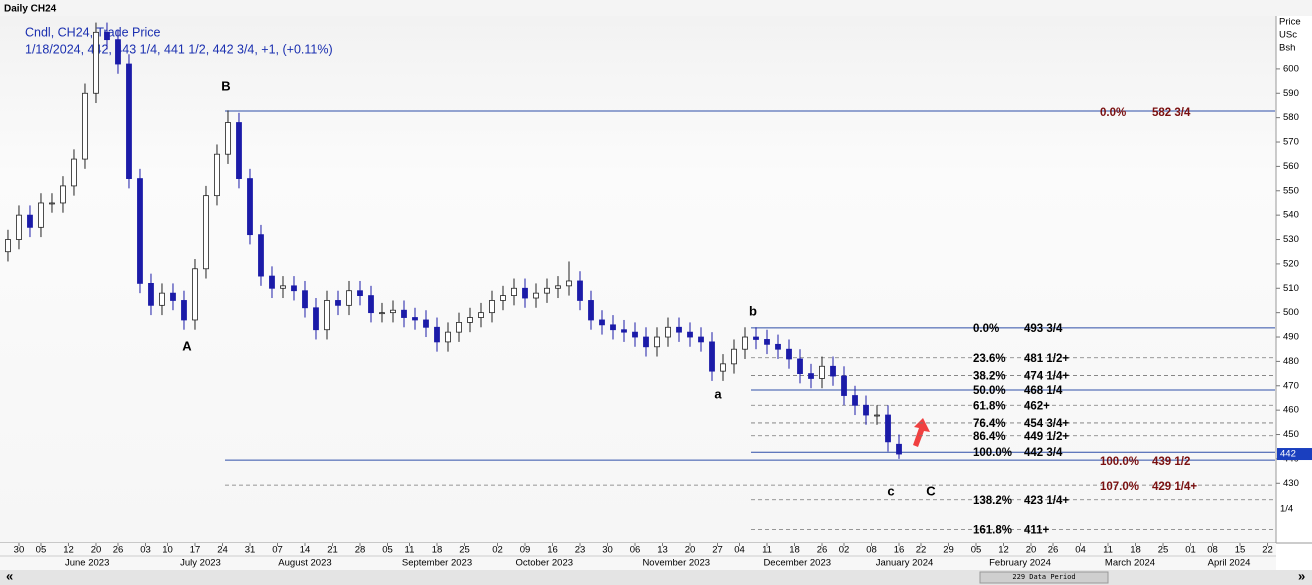 The image size is (1312, 585). I want to click on y-axis-label: USc, so click(1288, 35).